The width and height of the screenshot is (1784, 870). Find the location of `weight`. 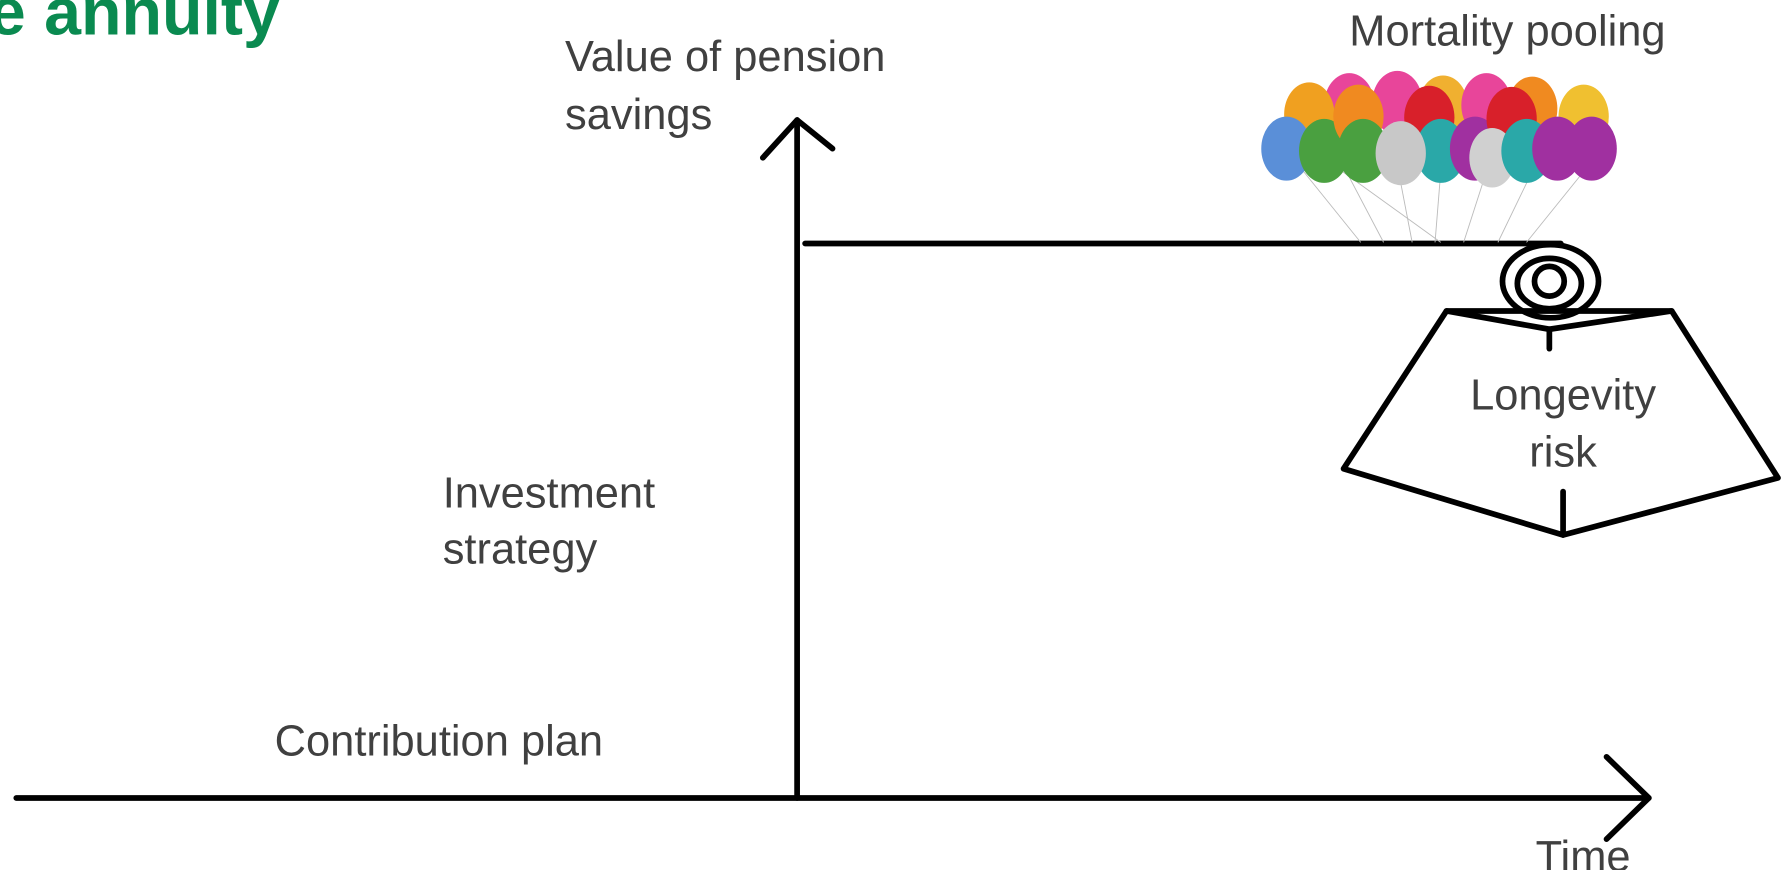

weight is located at coordinates (1560, 389).